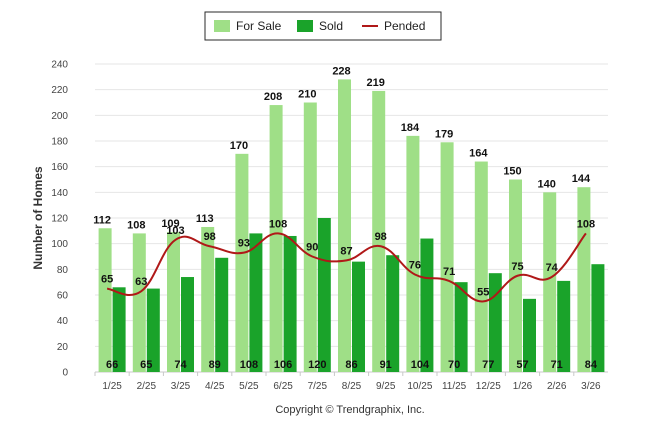 The image size is (646, 434). Describe the element at coordinates (38, 218) in the screenshot. I see `y-axis-label: Number of Homes` at that location.